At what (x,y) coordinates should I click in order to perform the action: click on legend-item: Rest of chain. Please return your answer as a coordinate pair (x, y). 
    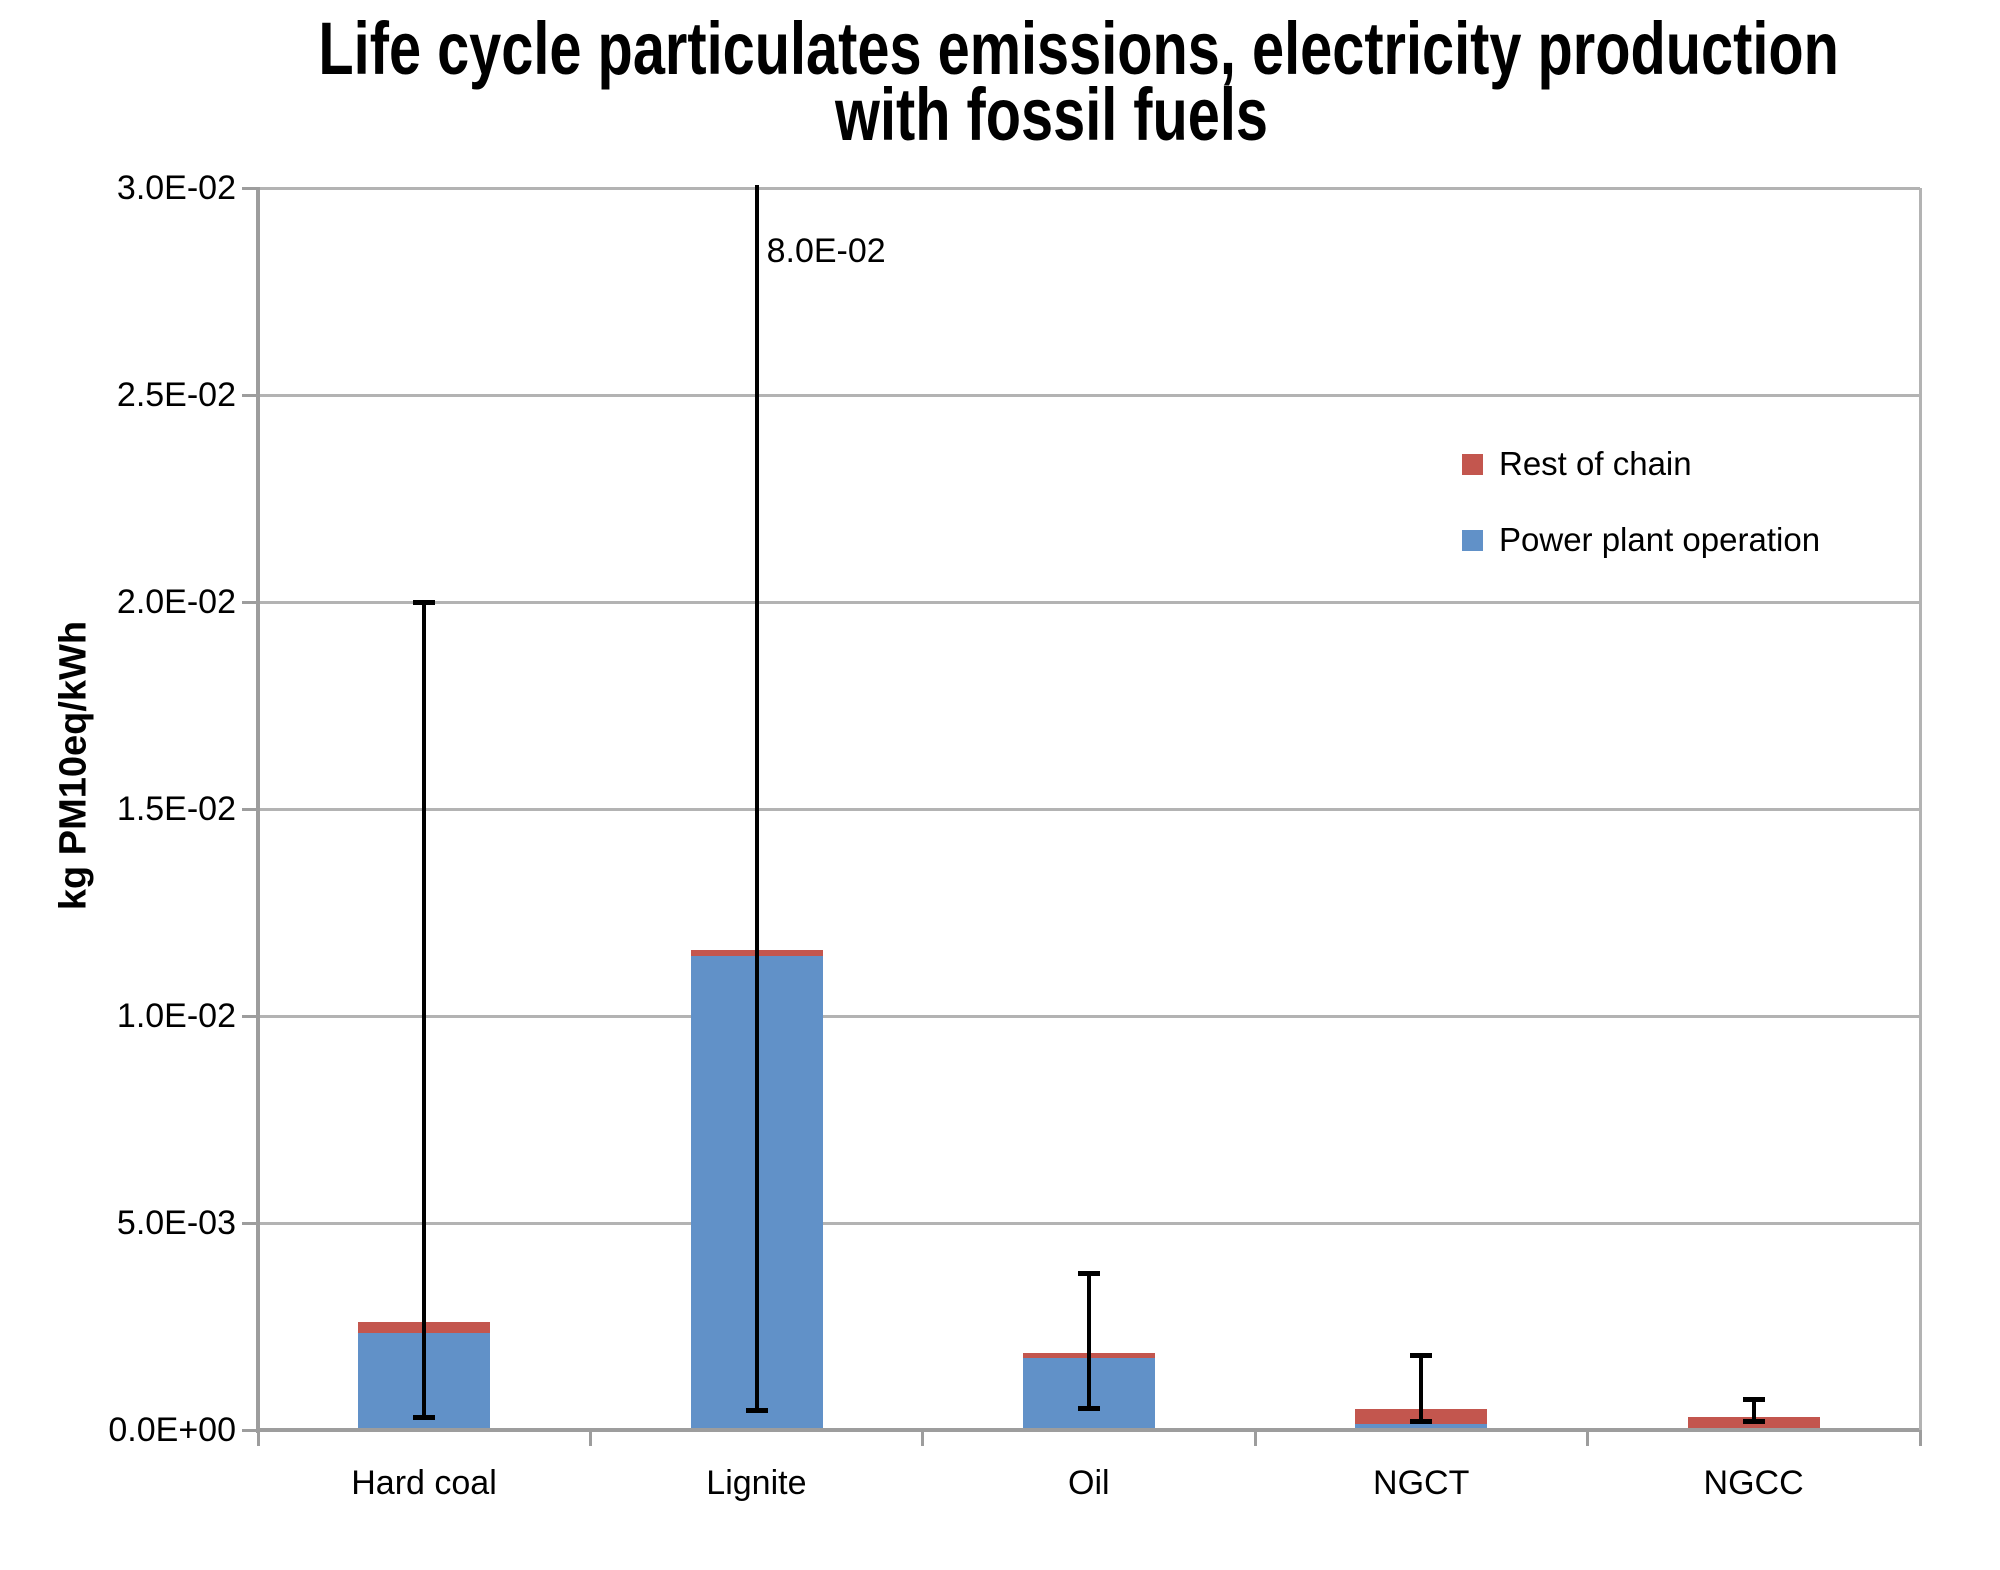
    Looking at the image, I should click on (1641, 463).